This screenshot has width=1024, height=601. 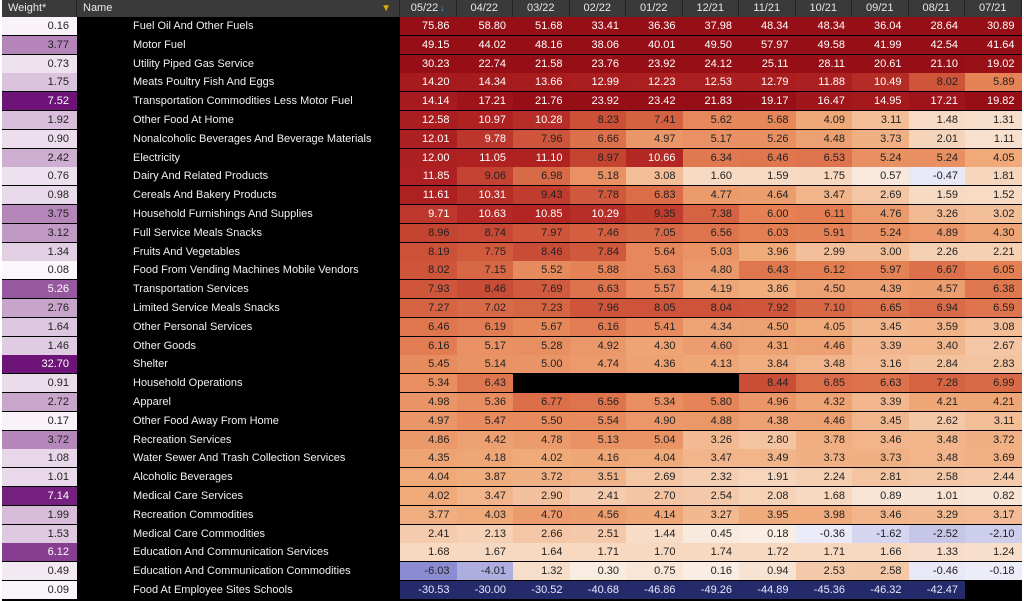 I want to click on value-cell: 2.69, so click(x=880, y=195).